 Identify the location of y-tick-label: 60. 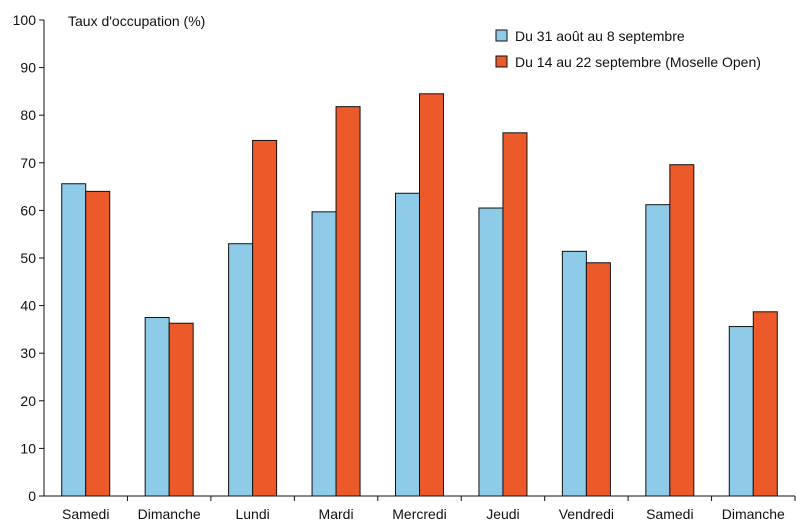
(28, 210).